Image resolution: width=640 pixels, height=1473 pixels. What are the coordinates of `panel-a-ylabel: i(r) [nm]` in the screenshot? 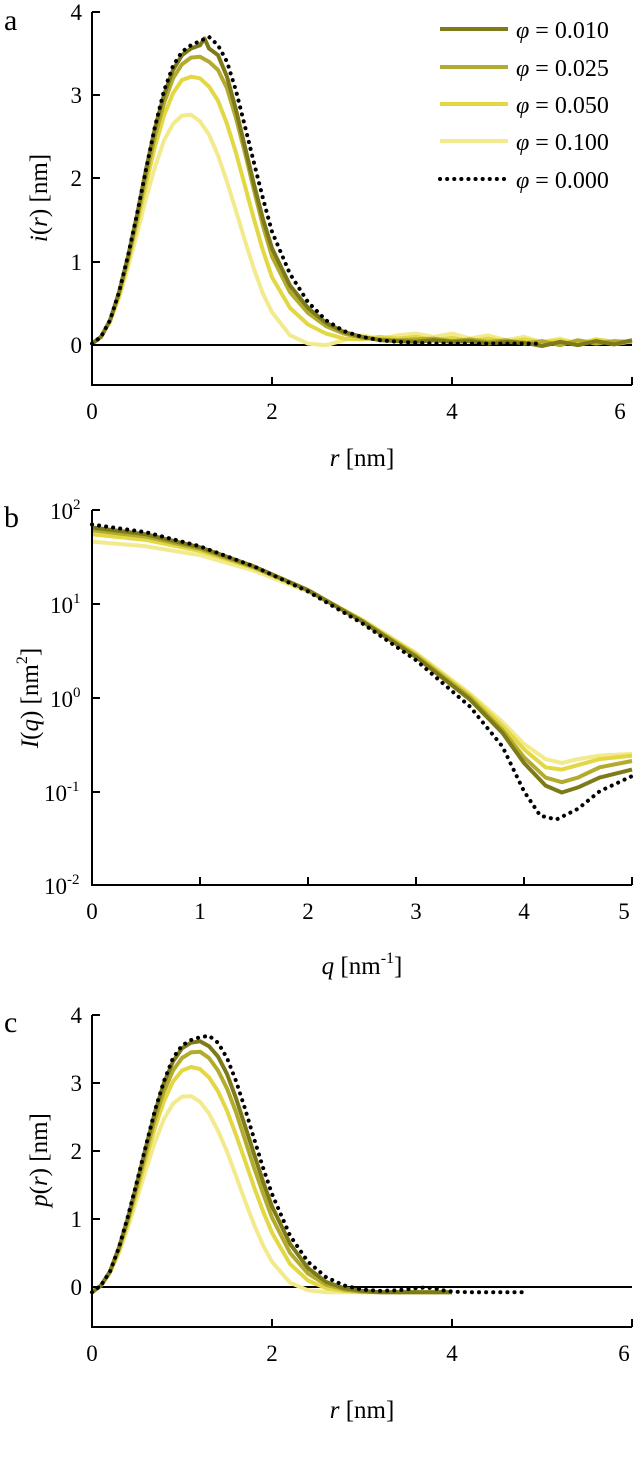 It's located at (39, 198).